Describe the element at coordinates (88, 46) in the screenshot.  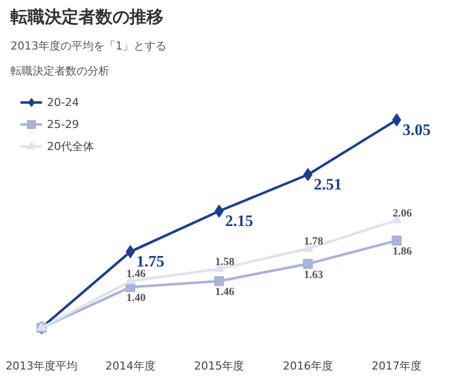
I see `chart-subtitle: 2013年度の平均を「1」とする` at that location.